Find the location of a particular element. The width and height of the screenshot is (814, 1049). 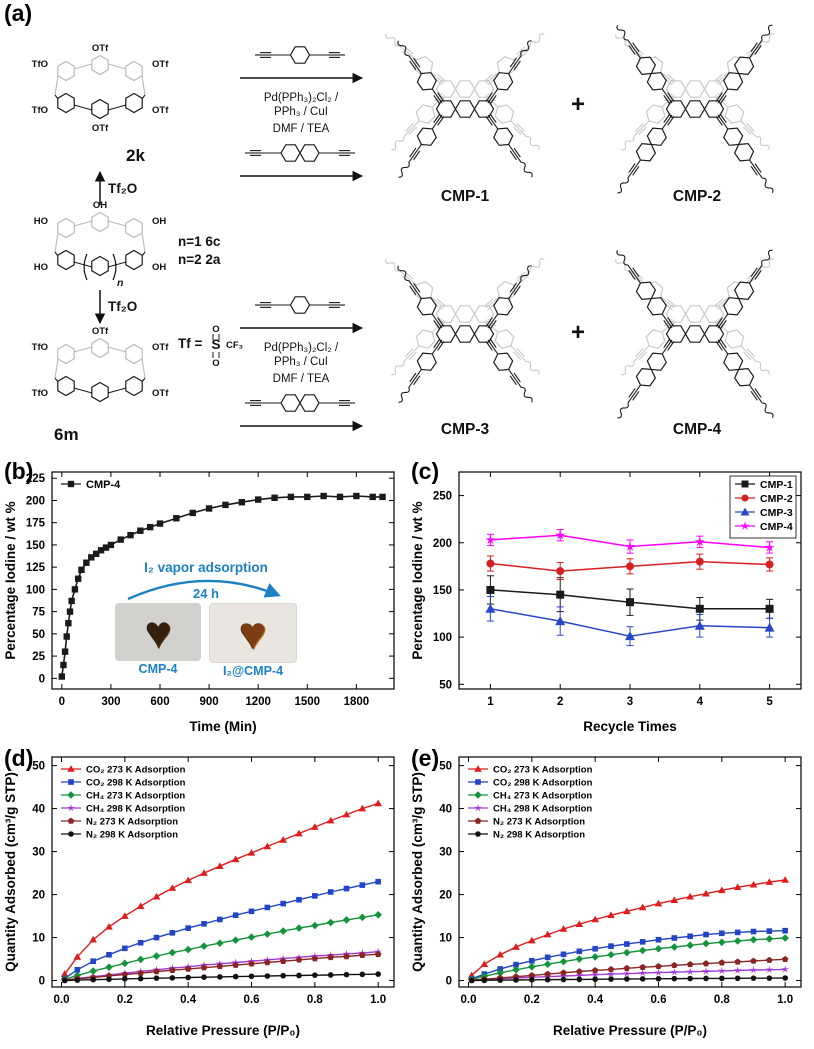

svg-text: 2 is located at coordinates (560, 702).